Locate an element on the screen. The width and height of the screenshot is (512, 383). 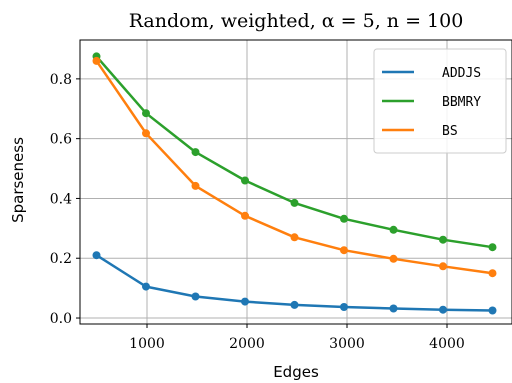
legend-label-addjs: ADDJS is located at coordinates (461, 73).